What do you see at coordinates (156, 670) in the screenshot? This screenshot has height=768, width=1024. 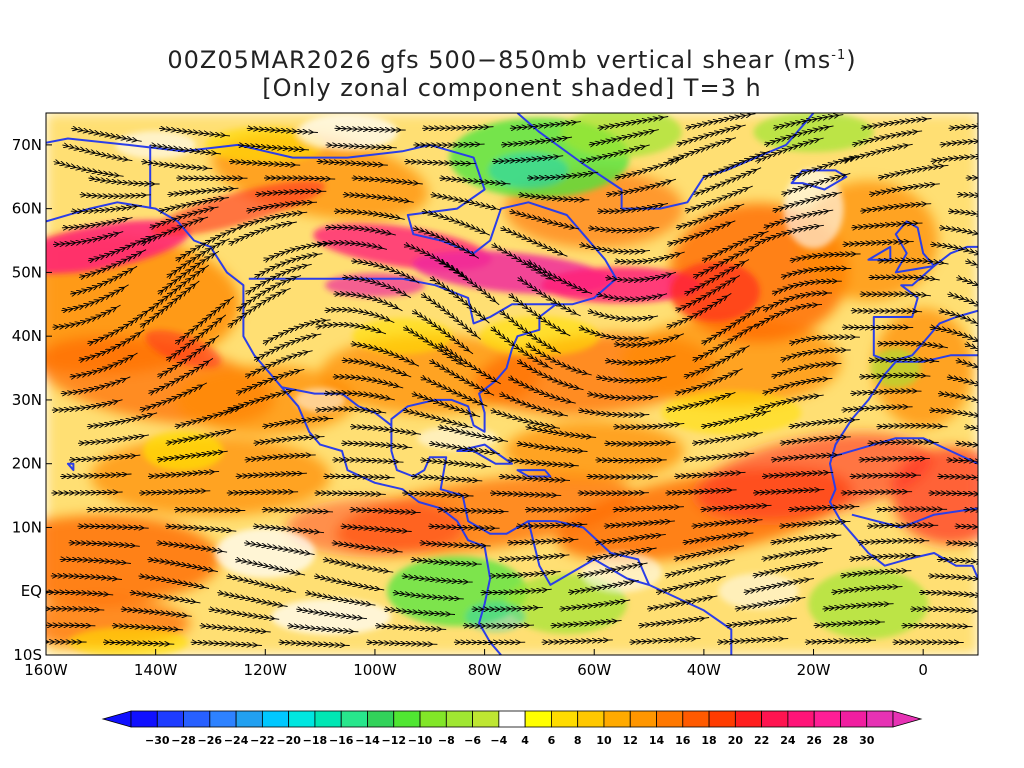 I see `lon-tick-label: 140W` at bounding box center [156, 670].